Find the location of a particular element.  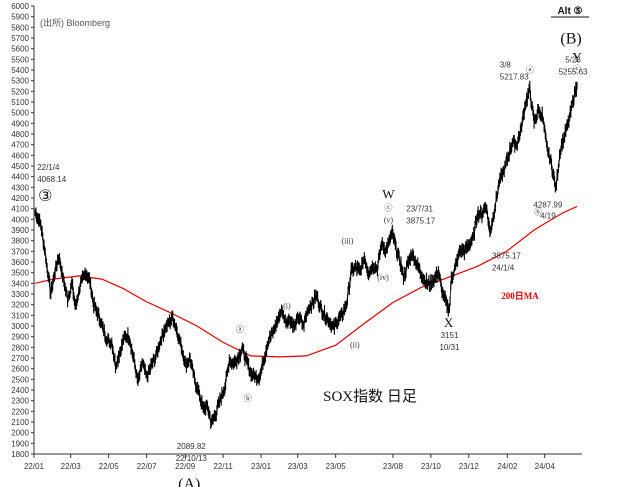

y-tick-label: 3800 is located at coordinates (20, 241).